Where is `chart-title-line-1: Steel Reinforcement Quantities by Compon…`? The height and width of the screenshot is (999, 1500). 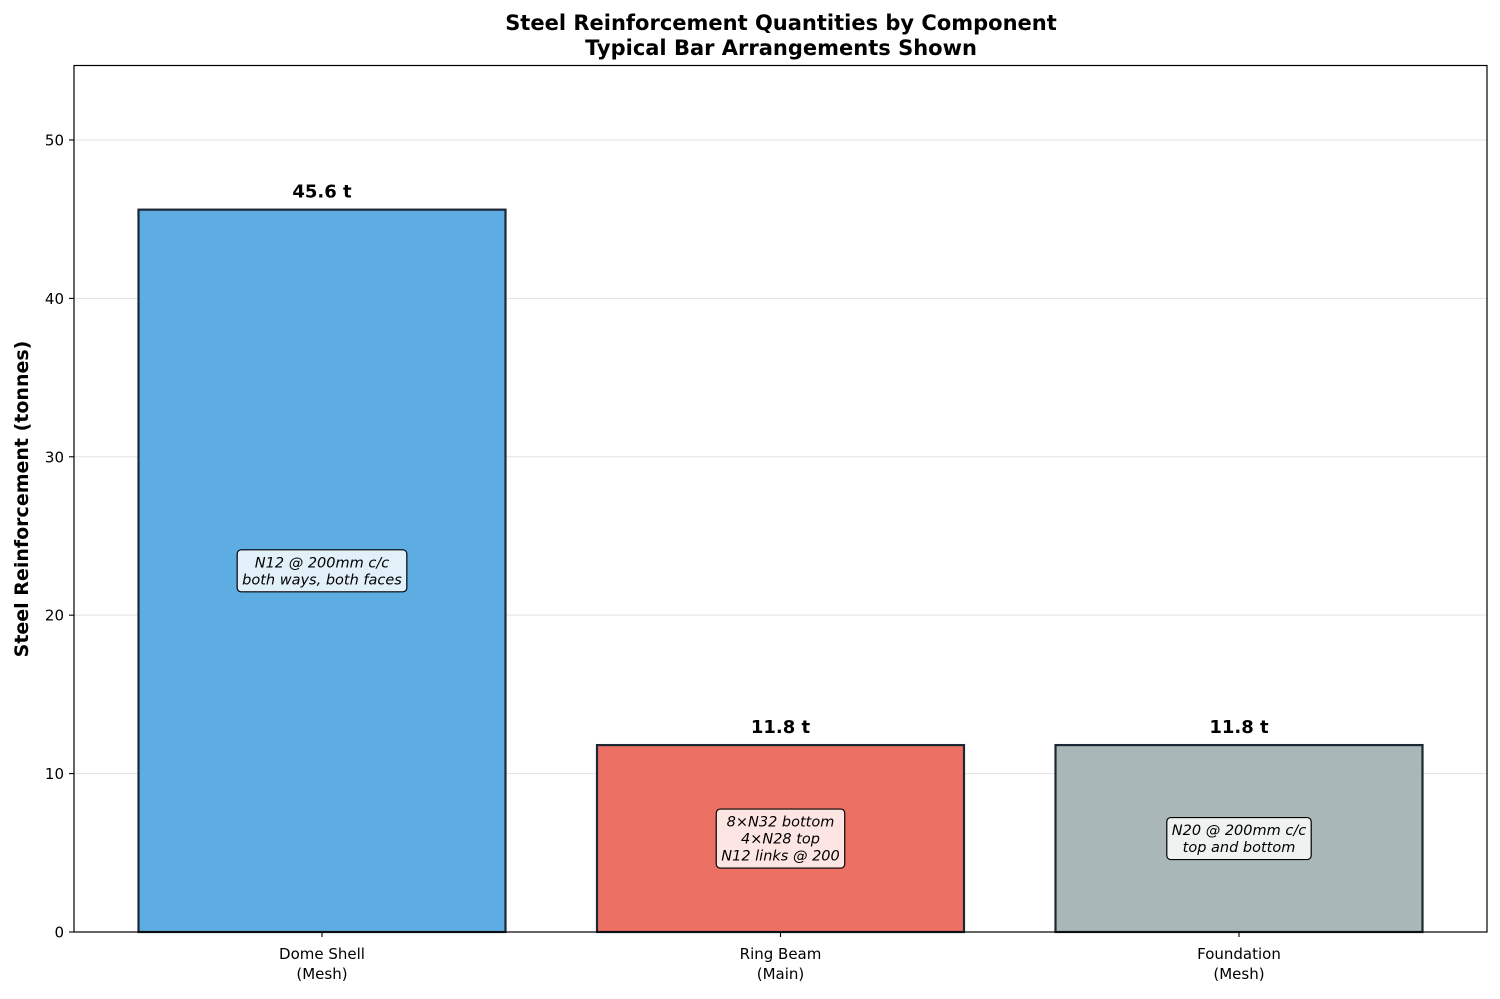
chart-title-line-1: Steel Reinforcement Quantities by Compon… is located at coordinates (781, 23).